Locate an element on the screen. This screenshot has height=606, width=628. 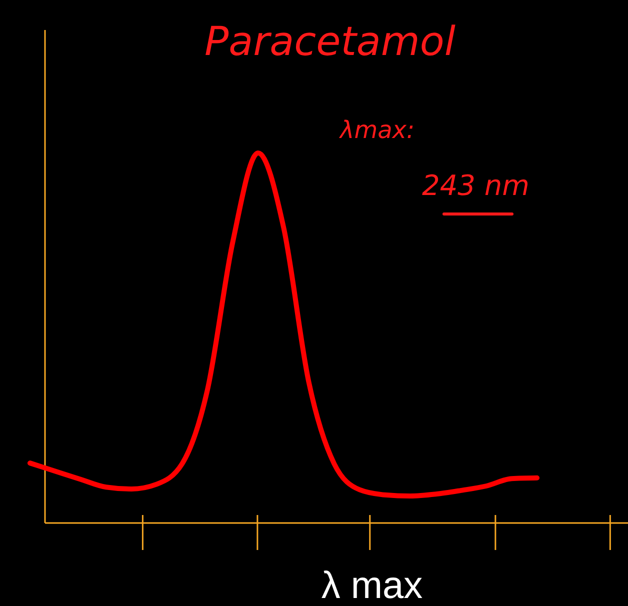
chart-title: Paracetamol is located at coordinates (330, 42).